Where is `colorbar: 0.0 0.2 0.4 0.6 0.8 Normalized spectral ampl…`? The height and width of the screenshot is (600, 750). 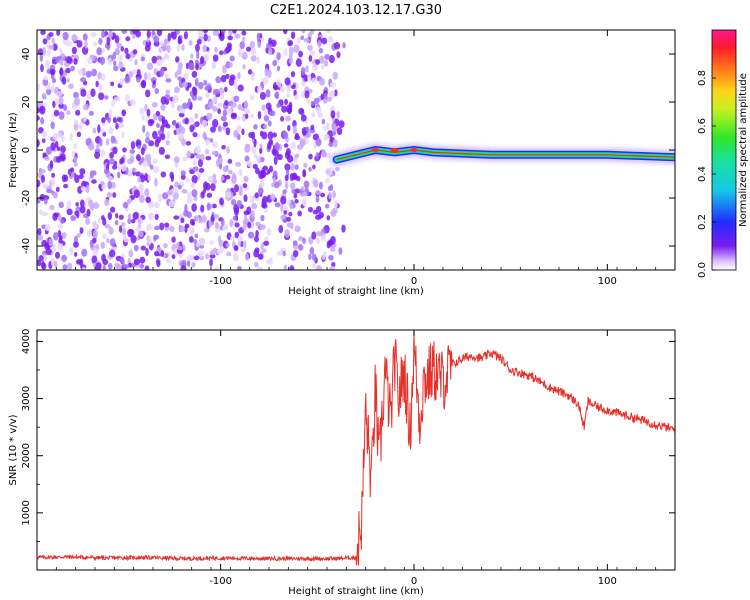
colorbar: 0.0 0.2 0.4 0.6 0.8 Normalized spectral ampl… is located at coordinates (723, 153).